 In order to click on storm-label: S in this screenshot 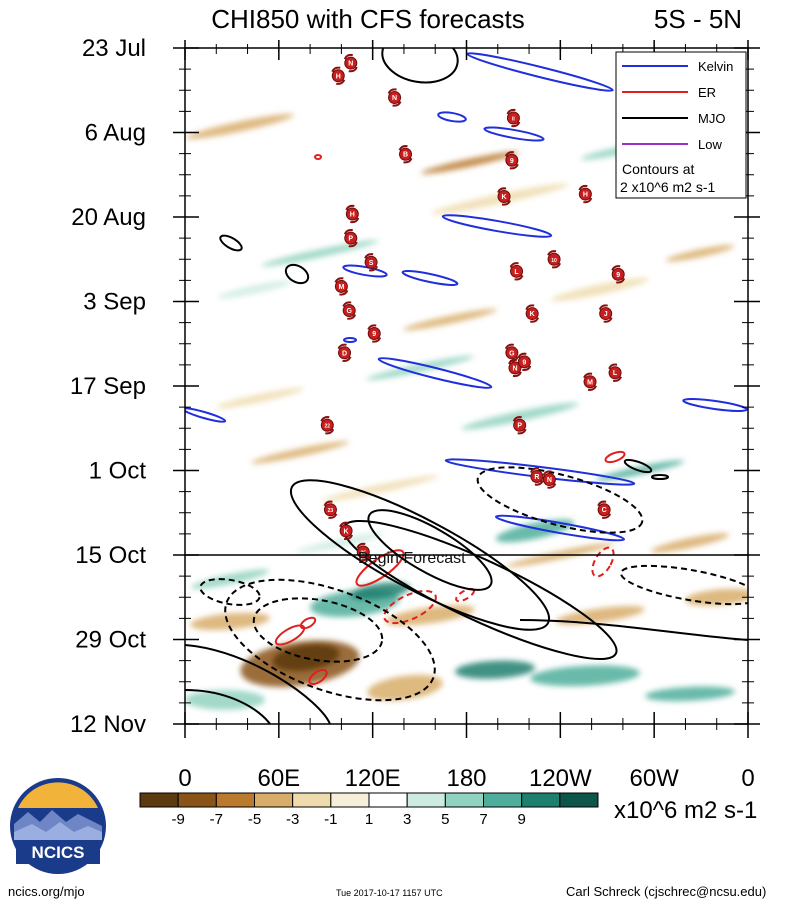, I will do `click(371, 263)`.